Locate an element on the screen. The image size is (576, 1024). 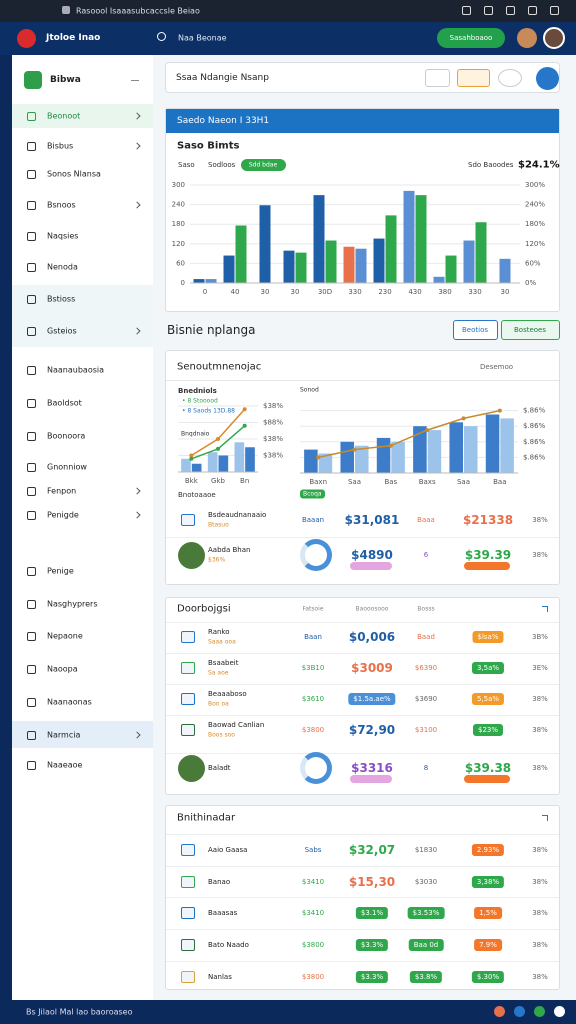
cell: Baaan is located at coordinates (313, 520).